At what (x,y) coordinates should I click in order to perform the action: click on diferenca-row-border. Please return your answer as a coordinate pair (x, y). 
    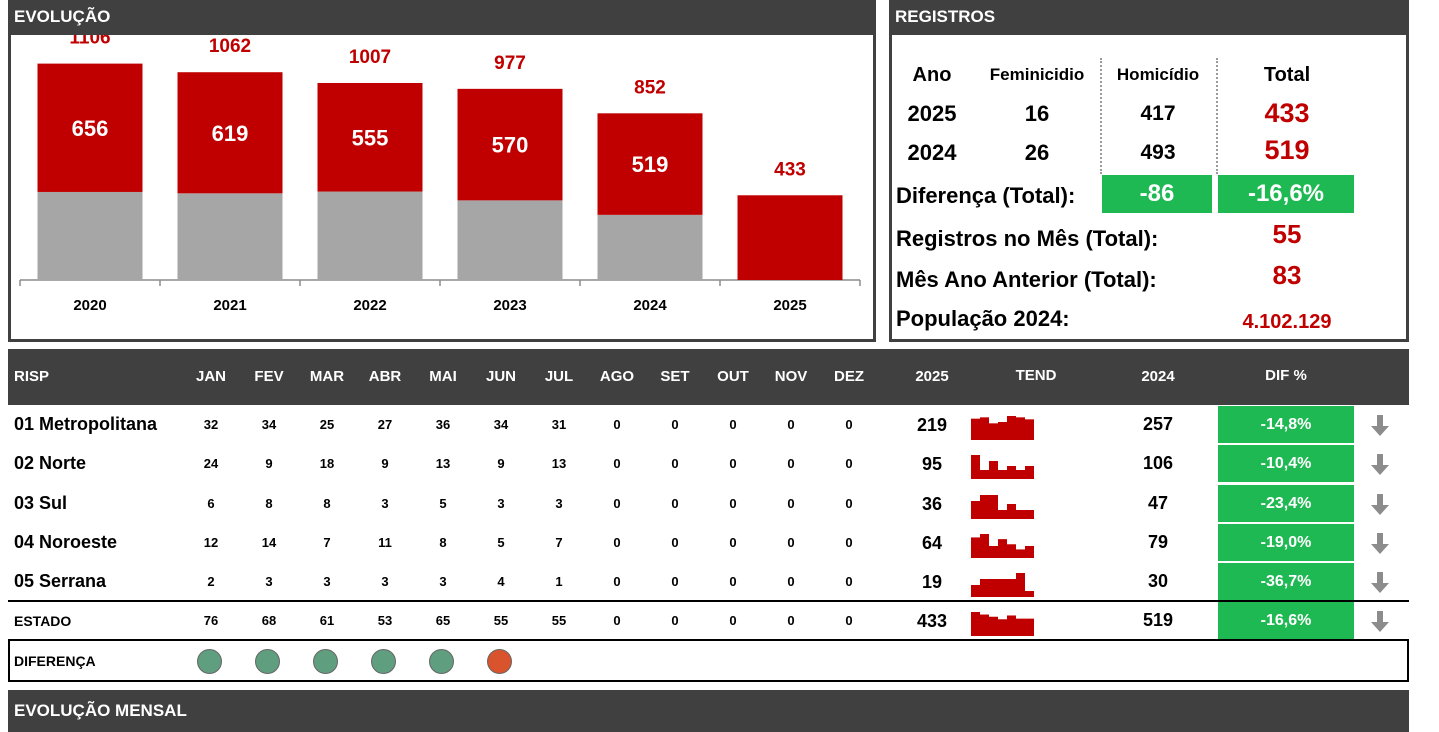
    Looking at the image, I should click on (708, 660).